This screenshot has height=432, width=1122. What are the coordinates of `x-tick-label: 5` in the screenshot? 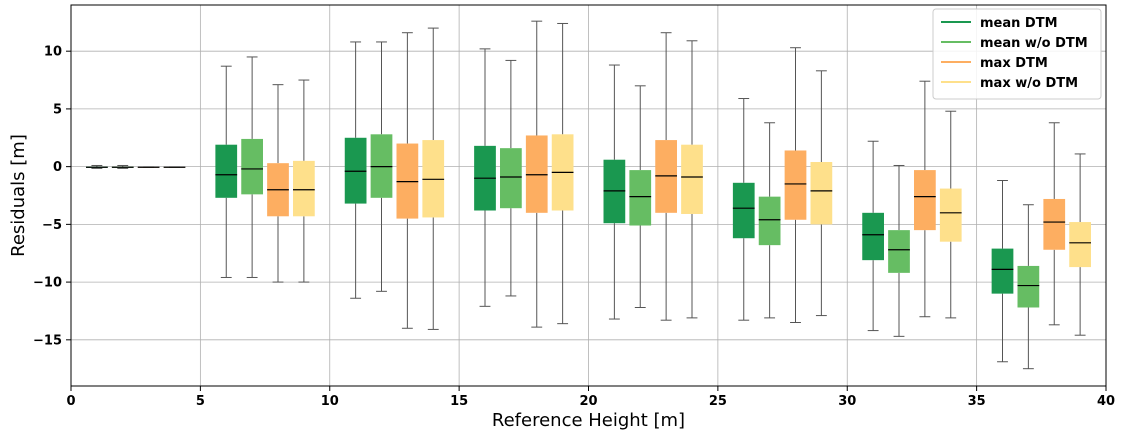 It's located at (200, 401).